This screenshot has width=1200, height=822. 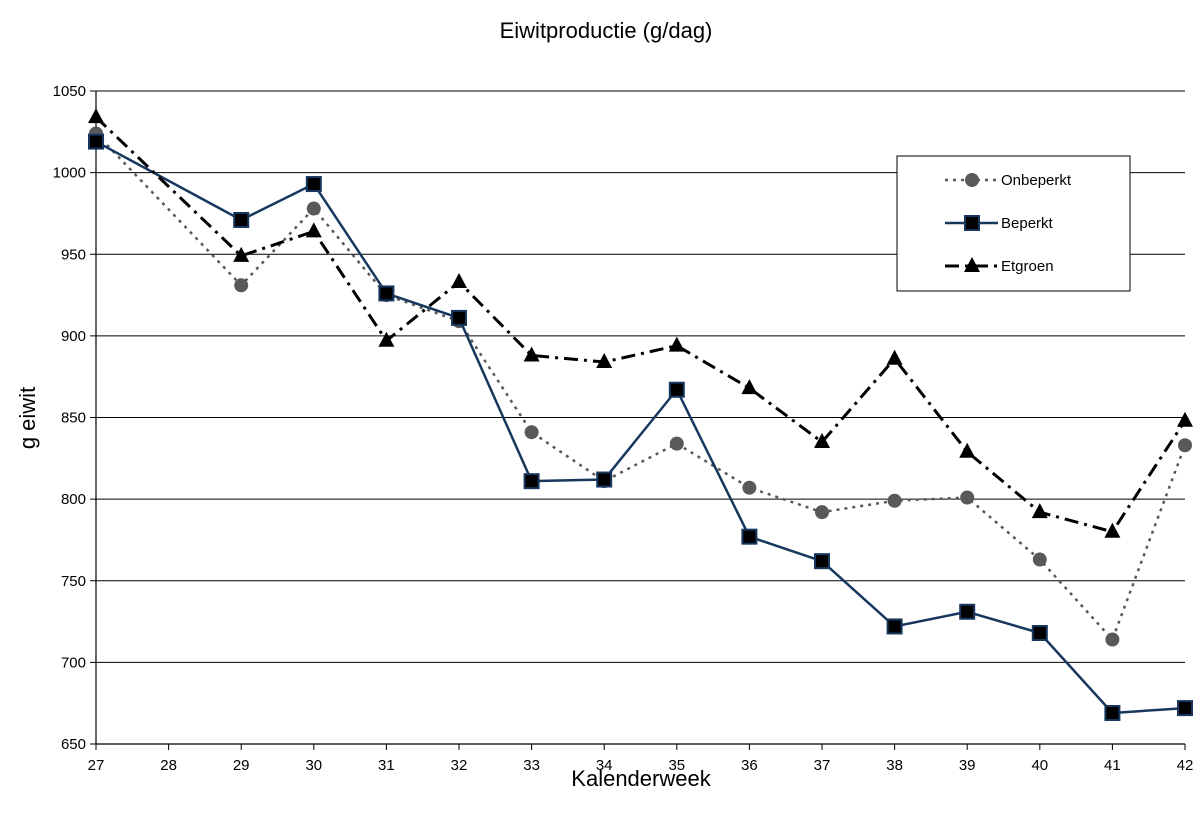 I want to click on x-tick-label: 29, so click(x=241, y=765).